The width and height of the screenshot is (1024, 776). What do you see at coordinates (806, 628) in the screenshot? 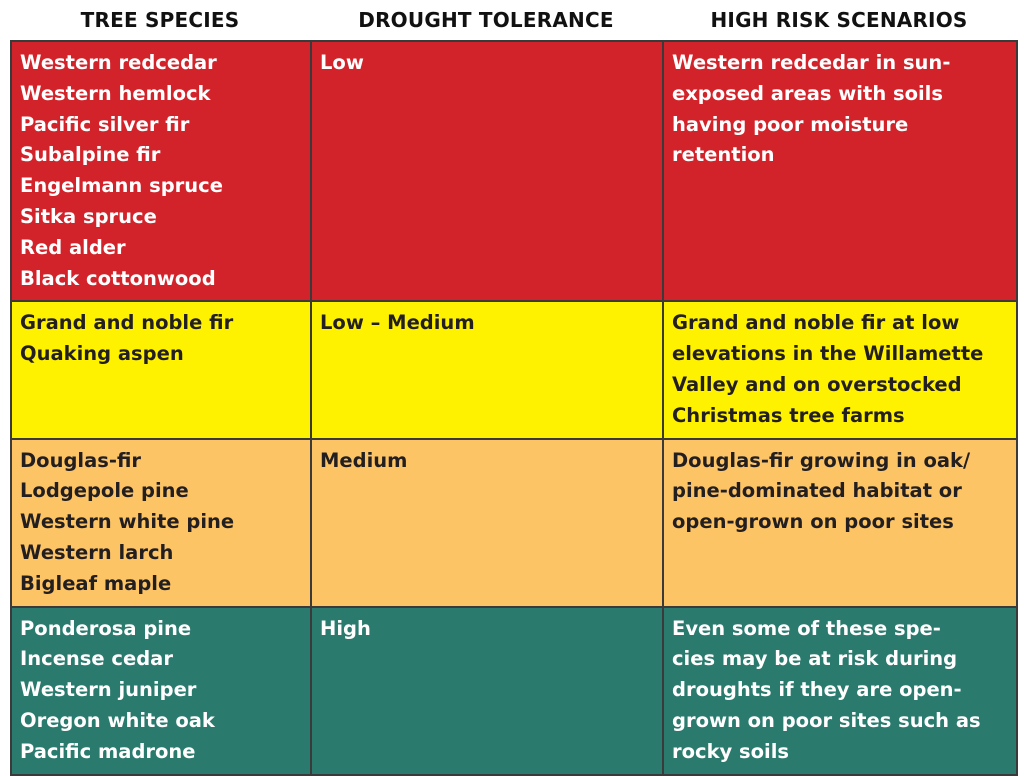
I see `risk-text-line: Even some of these spe-` at bounding box center [806, 628].